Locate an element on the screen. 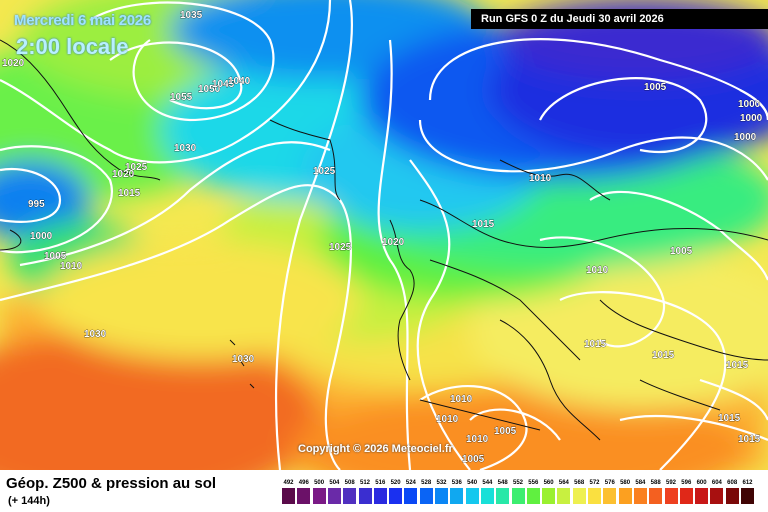 The image size is (768, 512). legend-value: 568 is located at coordinates (579, 483).